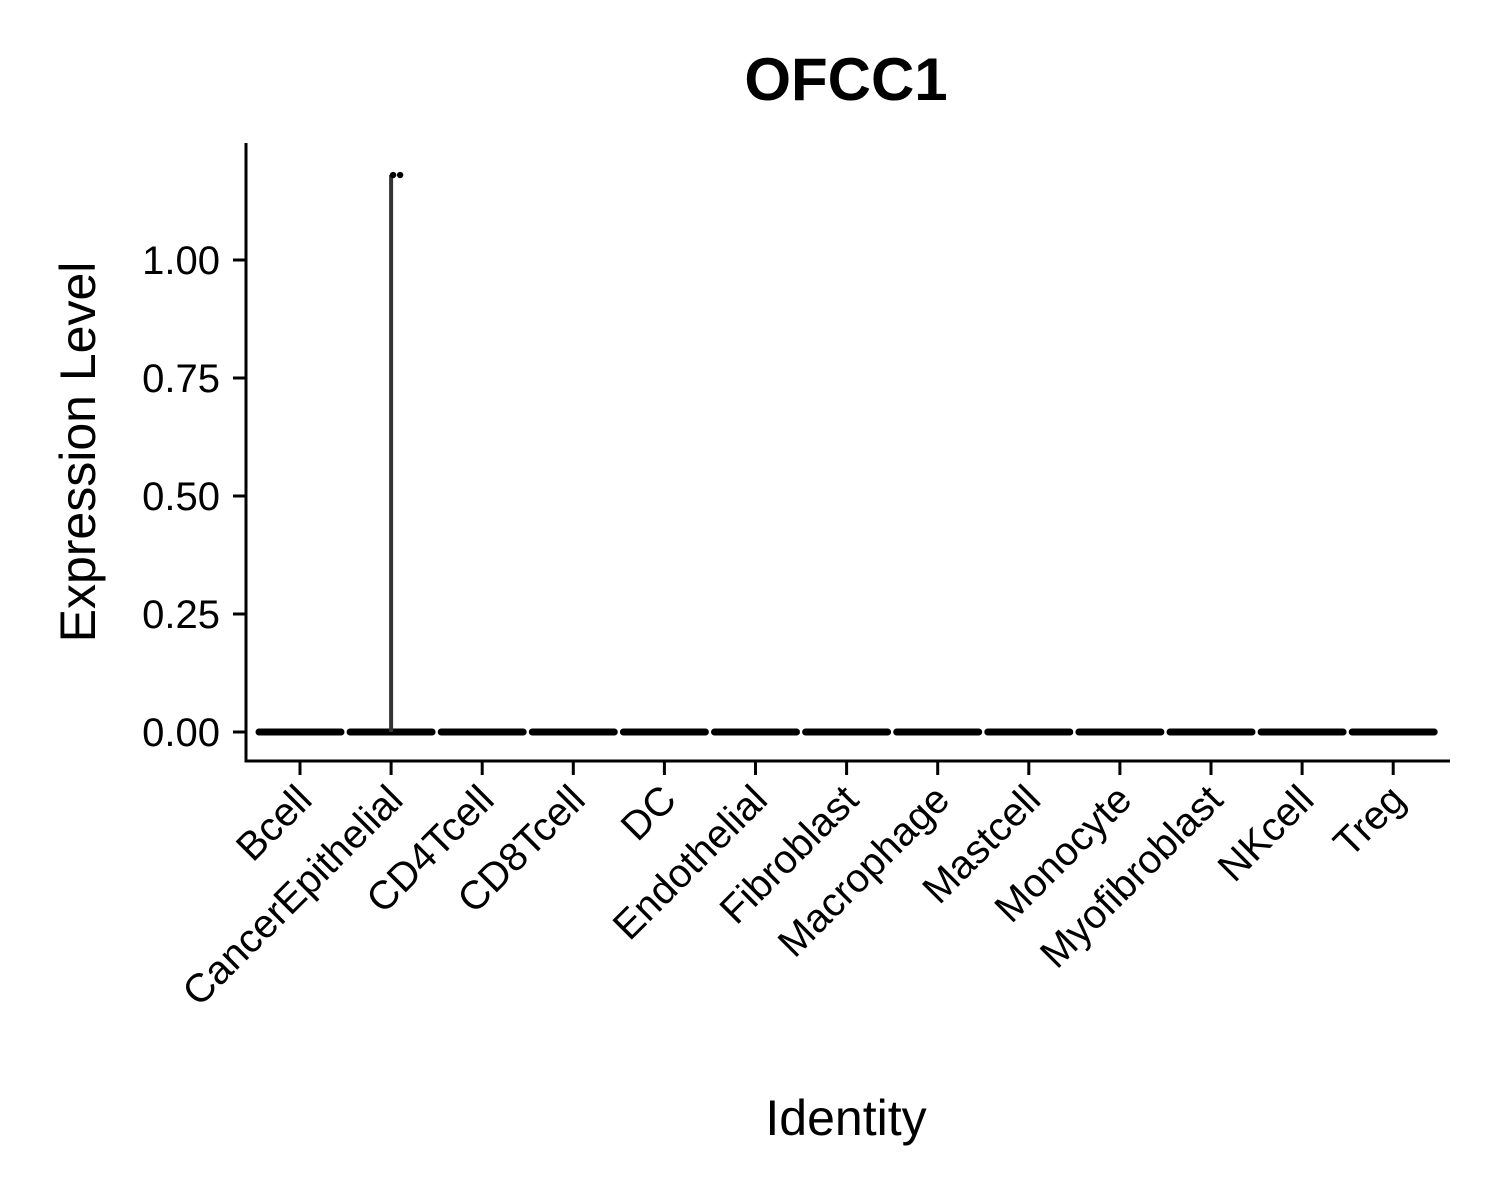 The height and width of the screenshot is (1200, 1500). Describe the element at coordinates (1369, 821) in the screenshot. I see `x-tick-label-treg: Treg` at that location.